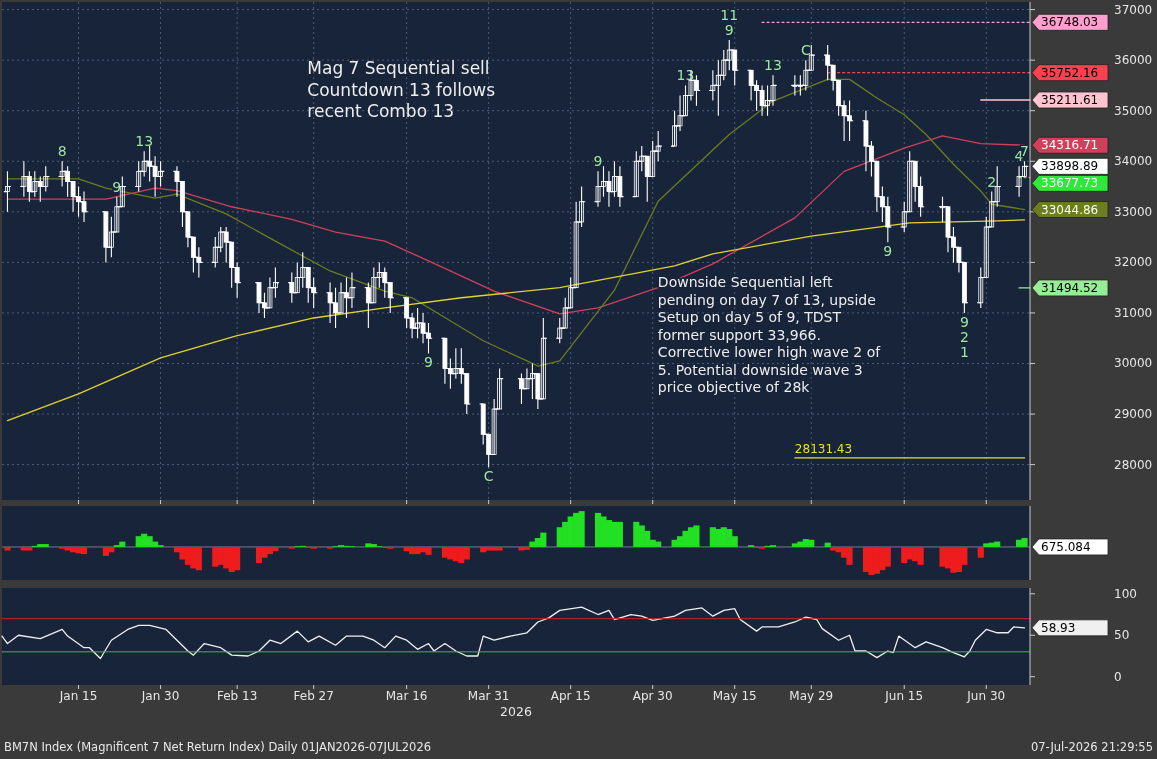  I want to click on y-tick-label: 0, so click(1118, 676).